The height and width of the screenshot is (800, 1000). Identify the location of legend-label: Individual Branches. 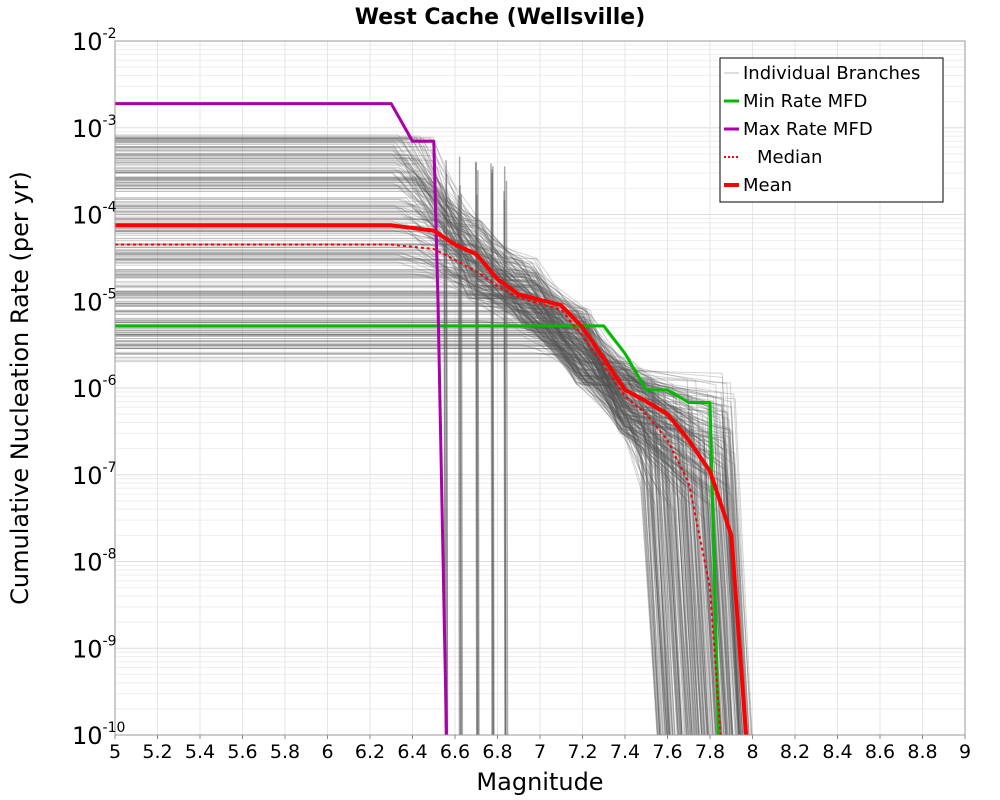
(831, 73).